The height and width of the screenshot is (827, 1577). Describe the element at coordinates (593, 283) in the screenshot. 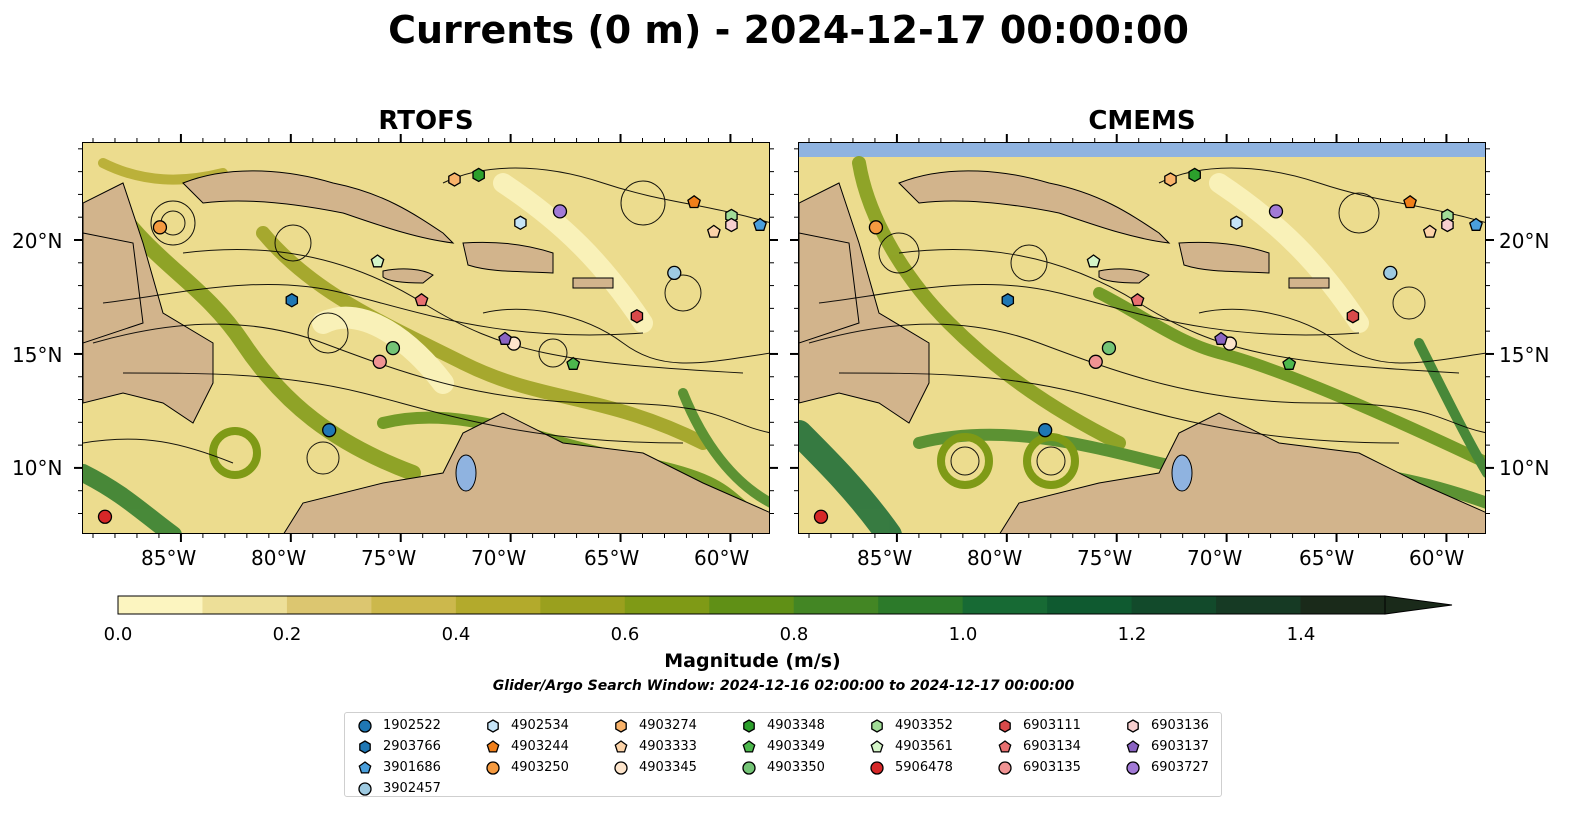

I see `landmass-puerto-rico` at that location.